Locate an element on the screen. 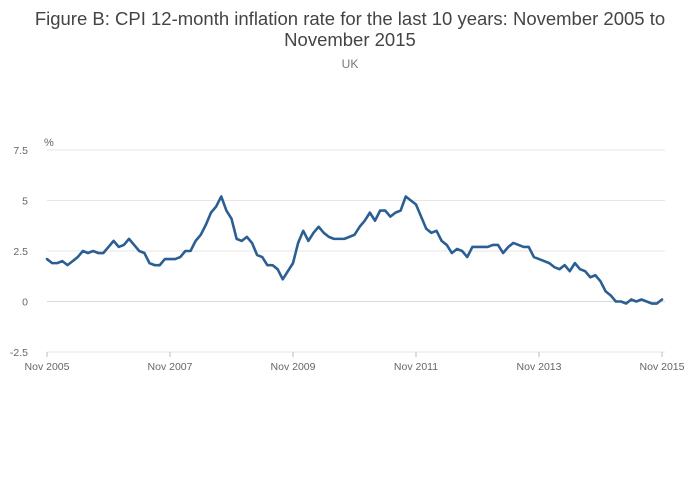 The height and width of the screenshot is (502, 700). y-tick-label: 7.5 is located at coordinates (20, 151).